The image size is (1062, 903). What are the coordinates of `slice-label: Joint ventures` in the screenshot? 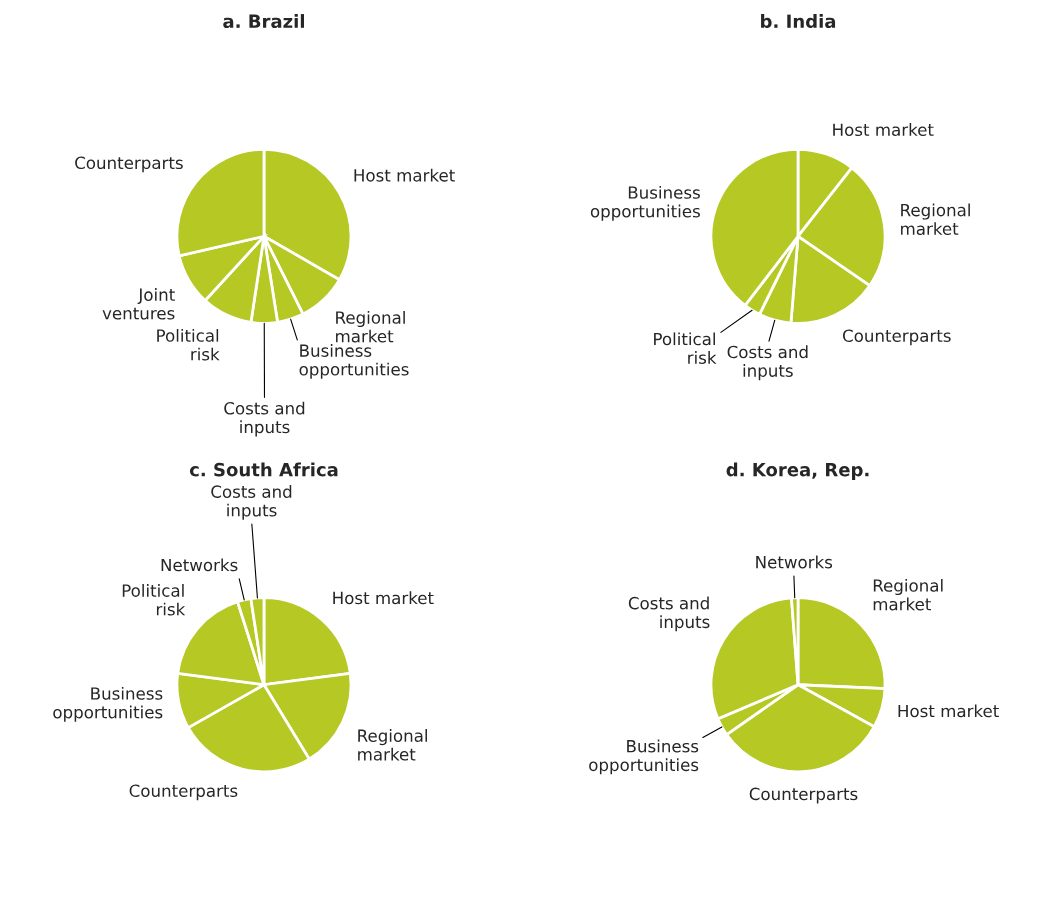 It's located at (138, 304).